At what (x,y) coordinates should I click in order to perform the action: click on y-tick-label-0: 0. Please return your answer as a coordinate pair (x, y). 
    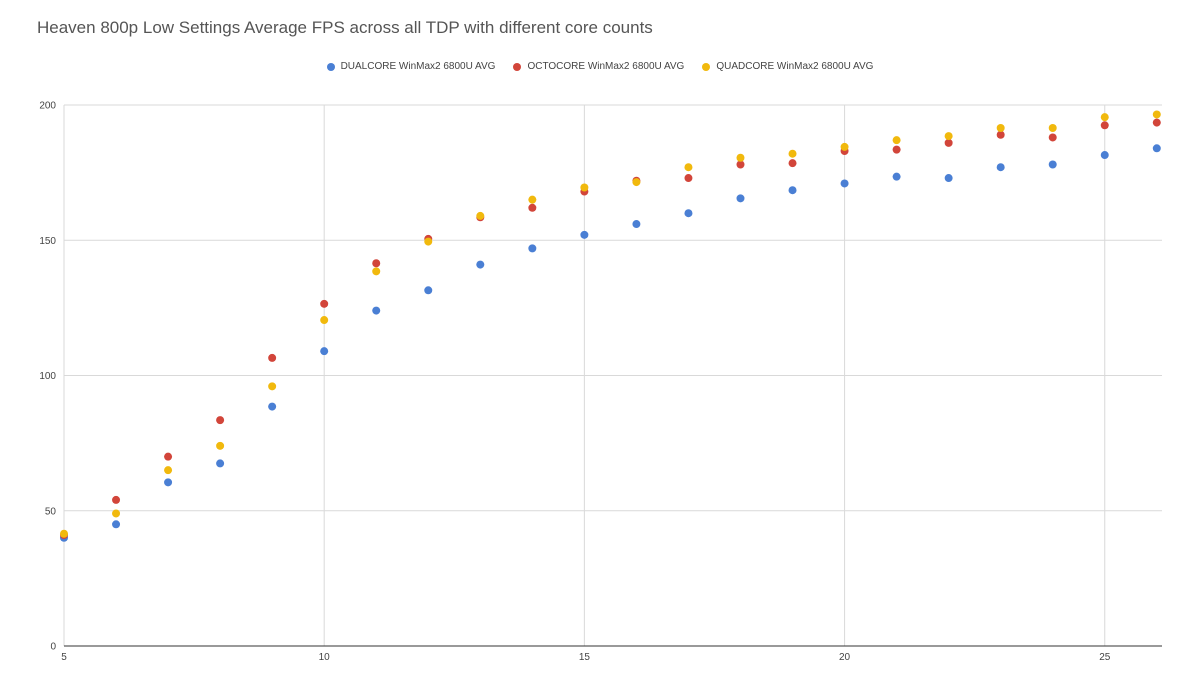
    Looking at the image, I should click on (53, 647).